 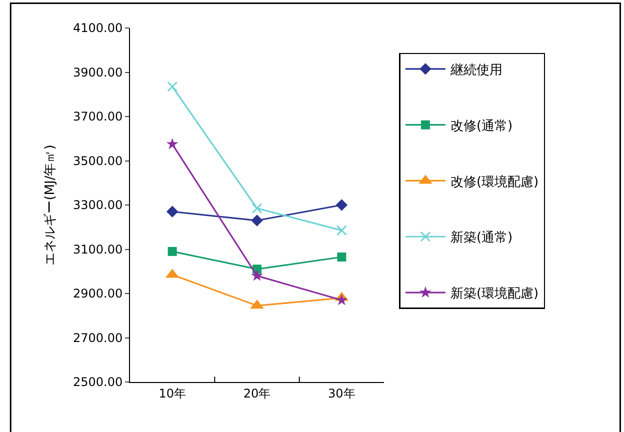 What do you see at coordinates (97, 382) in the screenshot?
I see `y-tick-label: 2500.00` at bounding box center [97, 382].